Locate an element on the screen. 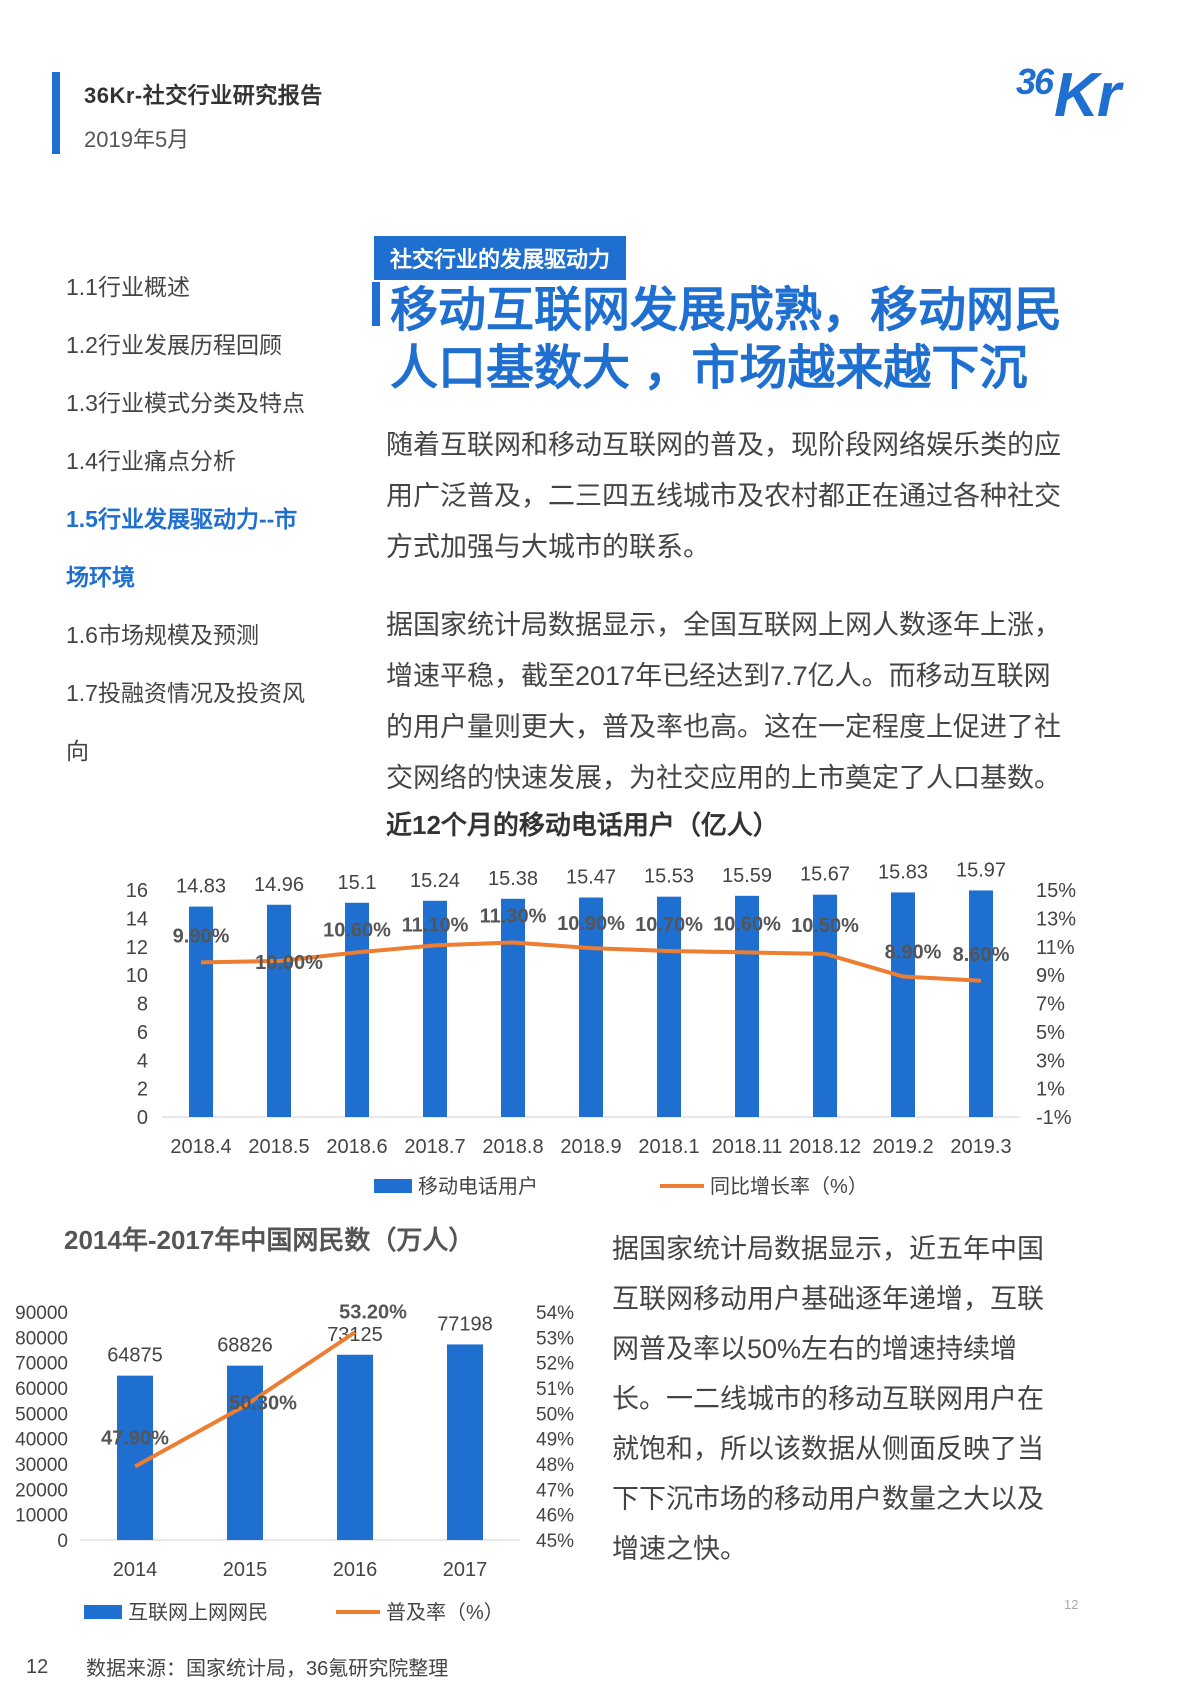 This screenshot has height=1683, width=1190. legend-label: 普及率（%） is located at coordinates (445, 1612).